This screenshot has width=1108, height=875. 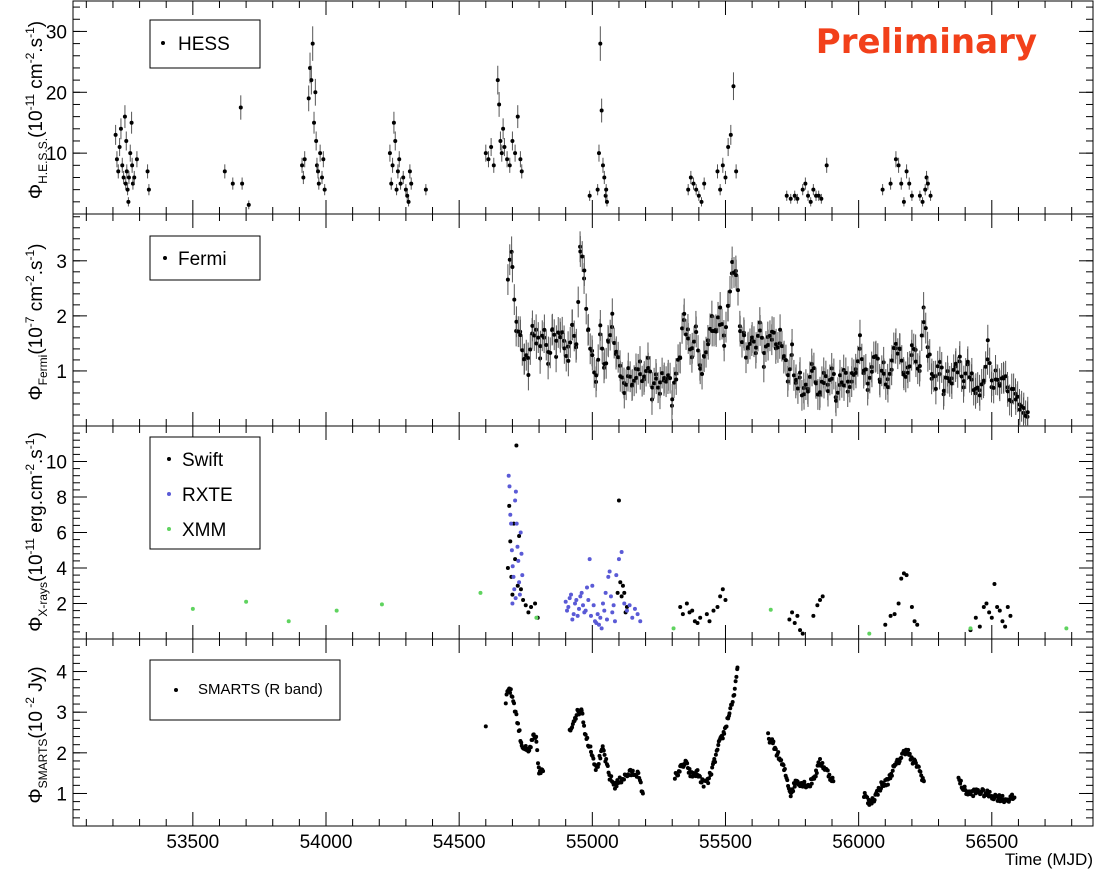 I want to click on x-tick-label: 54500, so click(x=459, y=842).